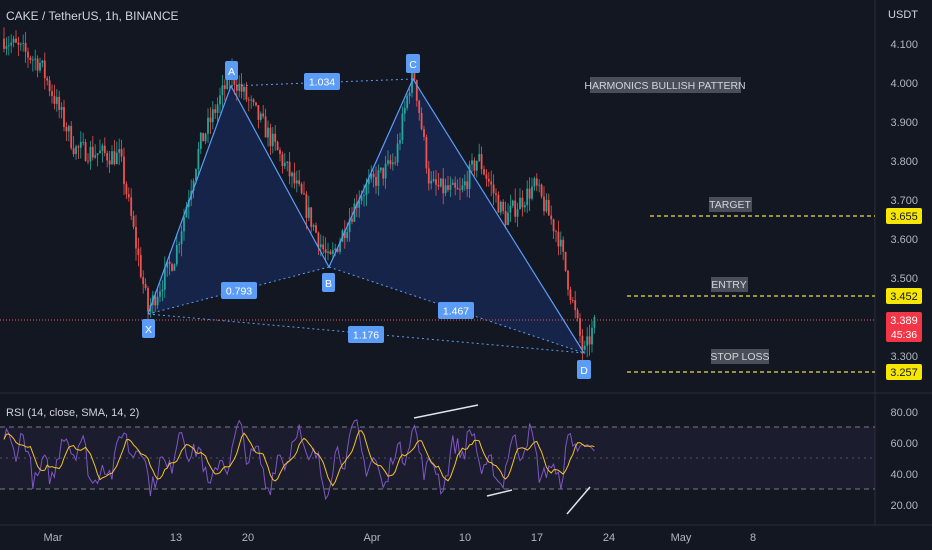 The image size is (932, 550). Describe the element at coordinates (456, 310) in the screenshot. I see `ratio-bd-bg` at that location.